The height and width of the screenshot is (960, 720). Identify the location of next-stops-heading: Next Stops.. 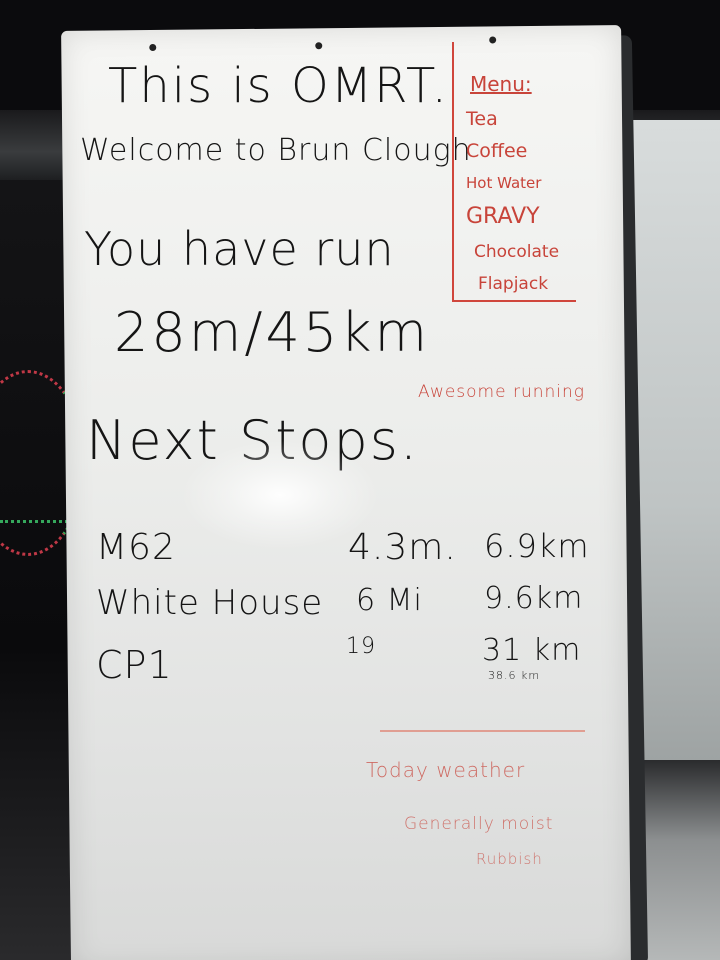
(253, 440).